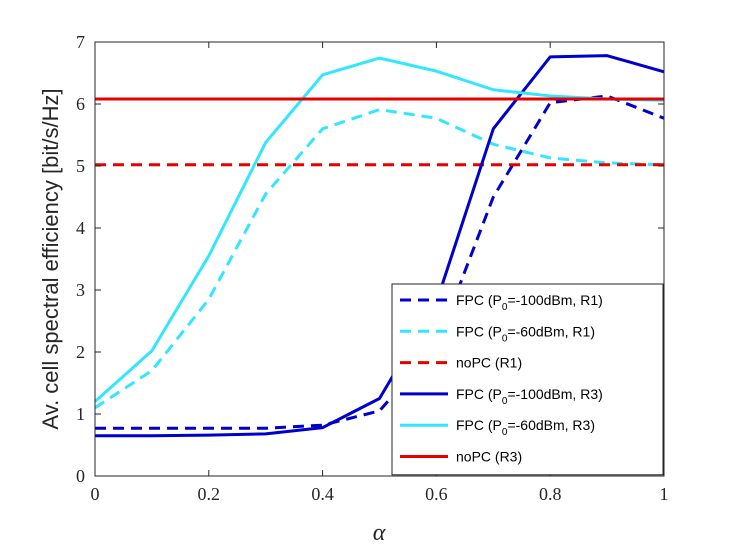 The image size is (732, 548). What do you see at coordinates (489, 363) in the screenshot?
I see `legend-label-3: noPC (R1)` at bounding box center [489, 363].